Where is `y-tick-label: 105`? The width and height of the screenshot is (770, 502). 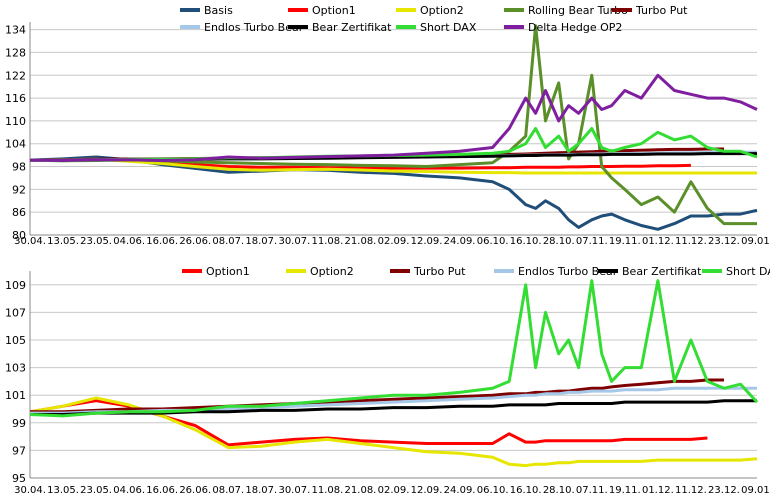 y-tick-label: 105 is located at coordinates (15, 340).